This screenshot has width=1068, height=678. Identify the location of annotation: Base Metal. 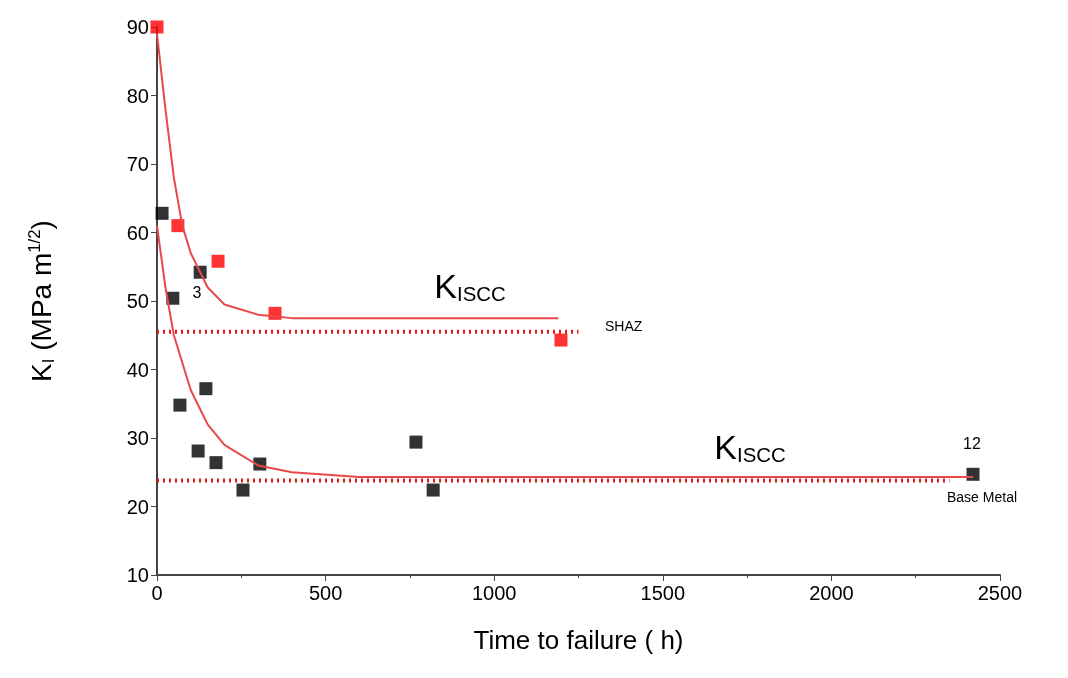
(982, 497).